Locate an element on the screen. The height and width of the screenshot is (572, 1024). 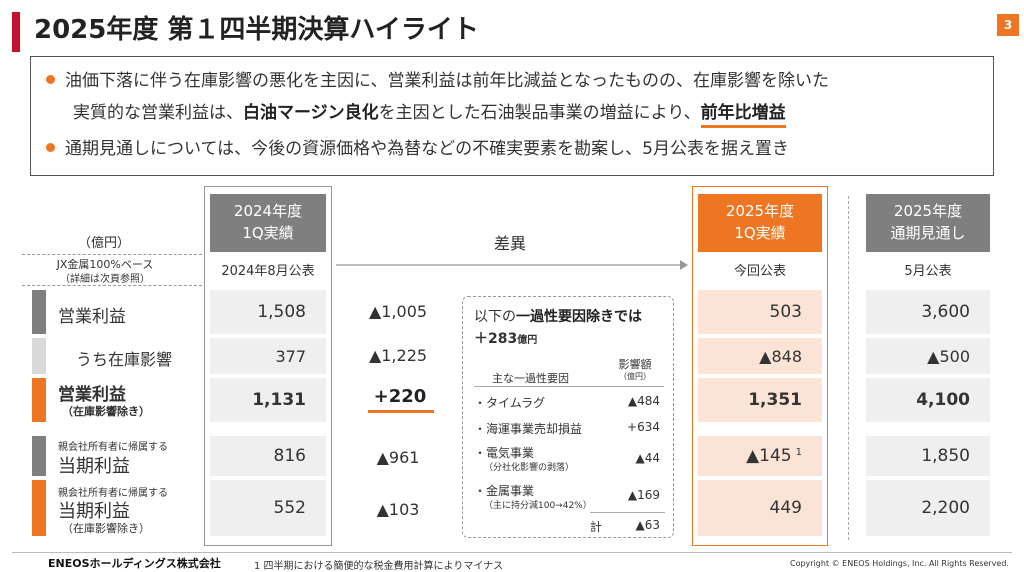
col-2024-frame is located at coordinates (268, 366).